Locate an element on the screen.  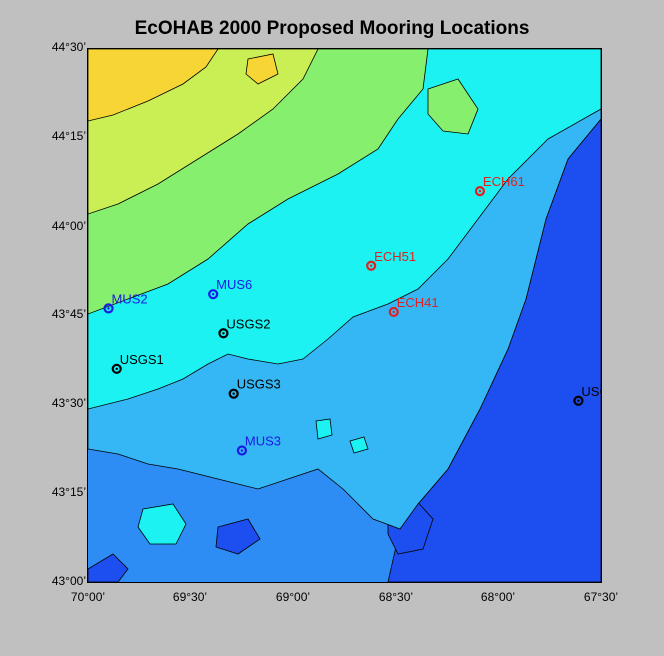
lat-tick-label: 44°15’ is located at coordinates (68, 136).